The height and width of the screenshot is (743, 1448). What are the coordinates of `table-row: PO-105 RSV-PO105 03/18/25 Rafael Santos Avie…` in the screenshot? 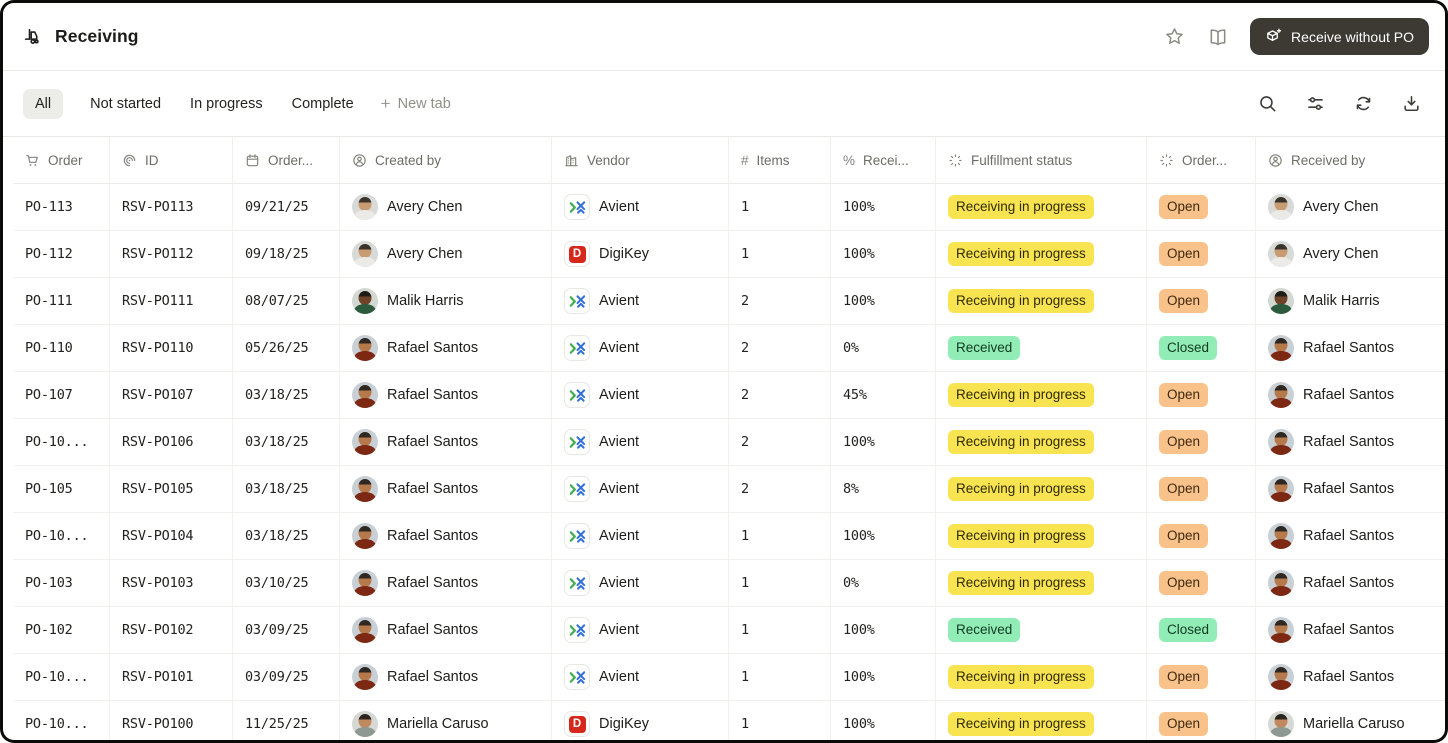 It's located at (729, 489).